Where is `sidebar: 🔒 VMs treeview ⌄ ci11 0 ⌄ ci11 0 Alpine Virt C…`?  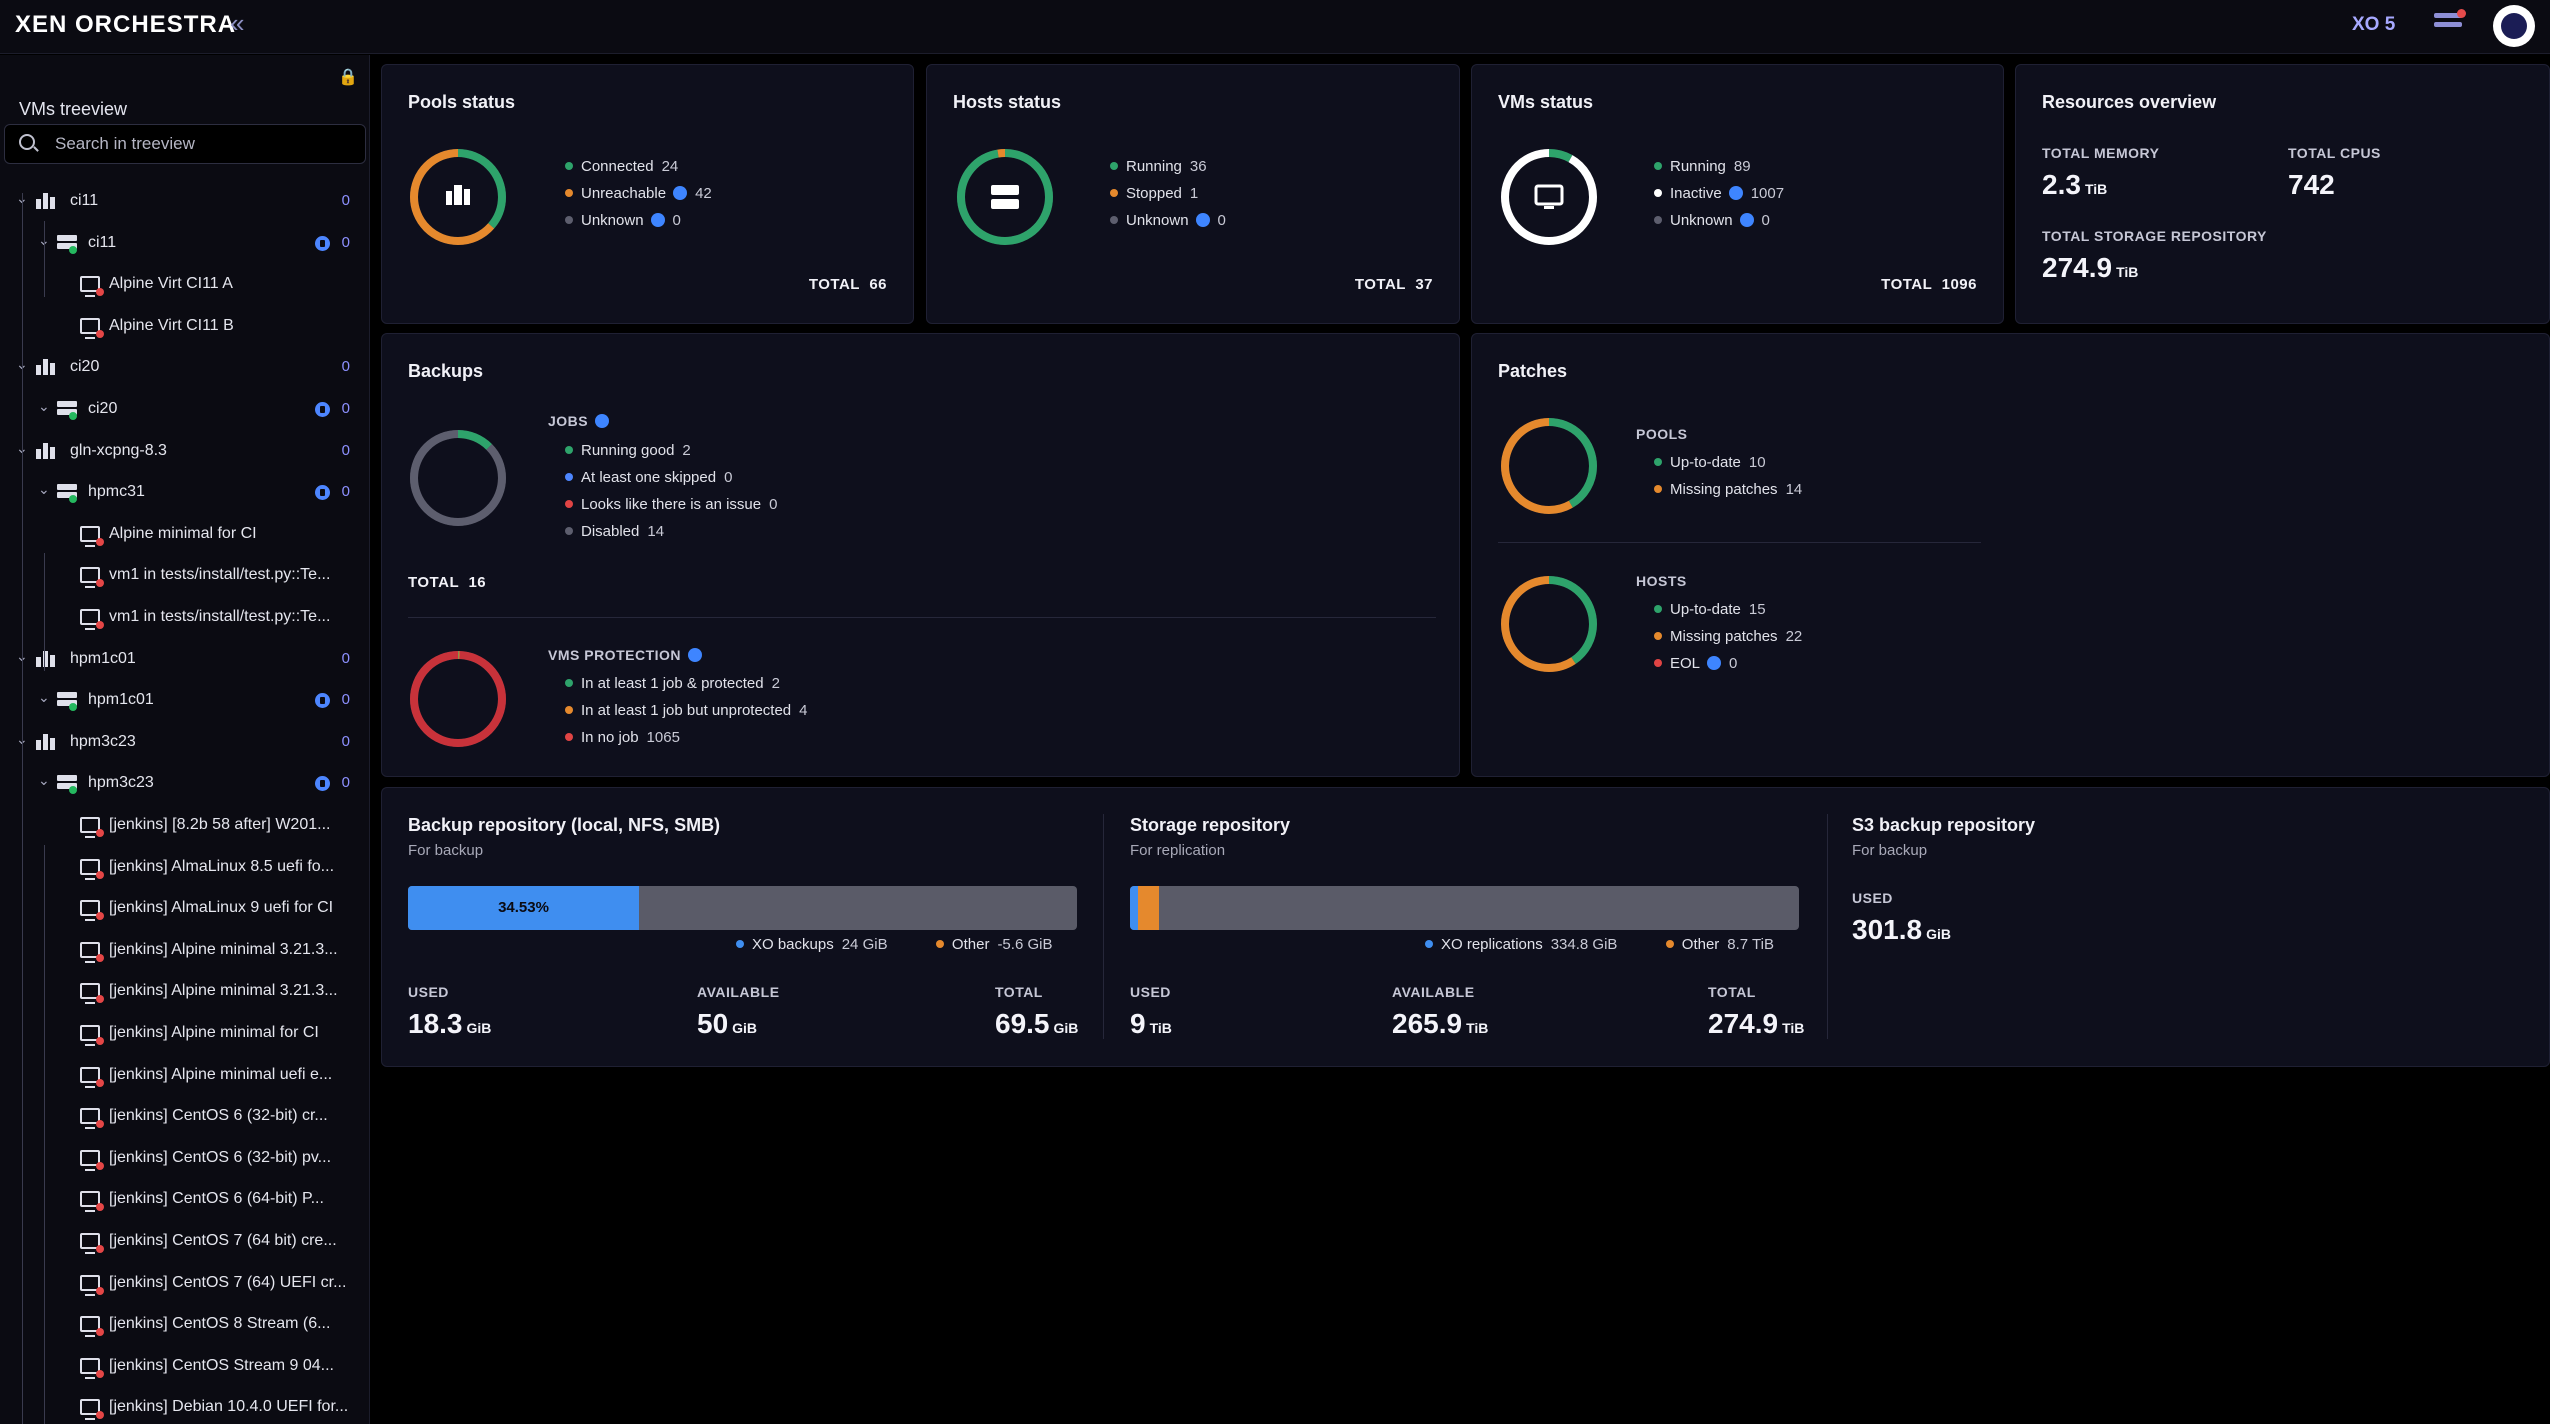 sidebar: 🔒 VMs treeview ⌄ ci11 0 ⌄ ci11 0 Alpine Virt C… is located at coordinates (185, 739).